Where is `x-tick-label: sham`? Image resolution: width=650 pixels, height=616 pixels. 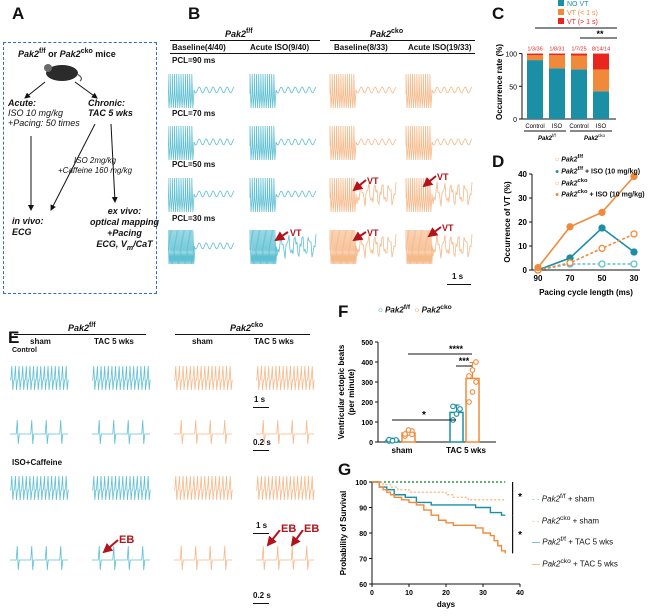
x-tick-label: sham is located at coordinates (402, 450).